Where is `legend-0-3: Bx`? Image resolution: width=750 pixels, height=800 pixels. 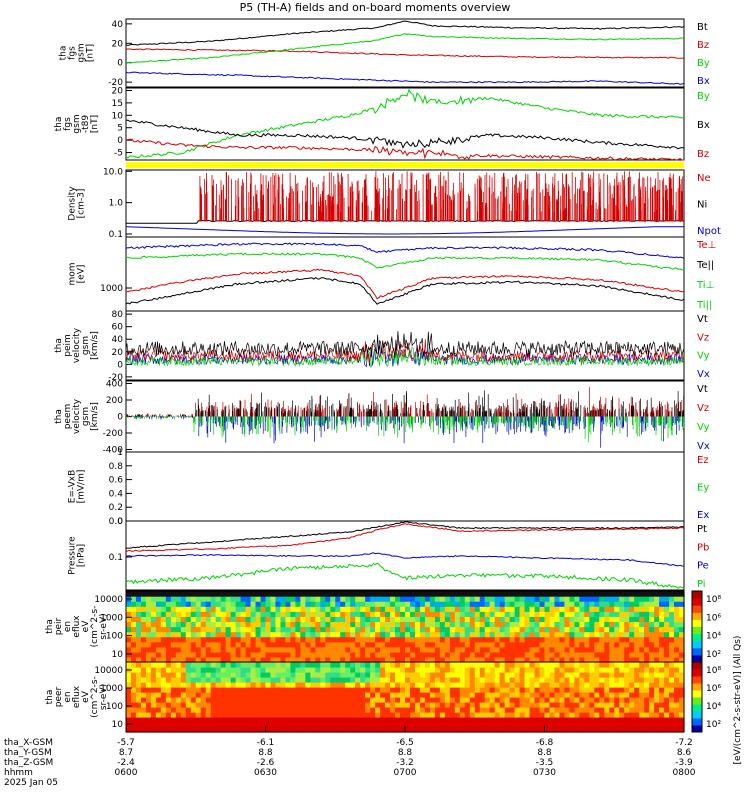
legend-0-3: Bx is located at coordinates (703, 81).